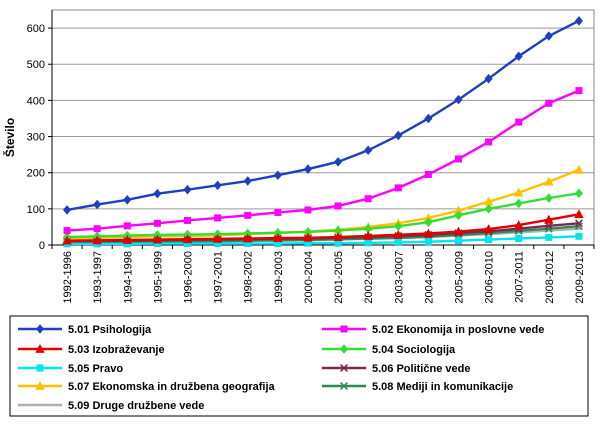 Image resolution: width=605 pixels, height=426 pixels. Describe the element at coordinates (42, 246) in the screenshot. I see `y-tick-label: 0` at that location.